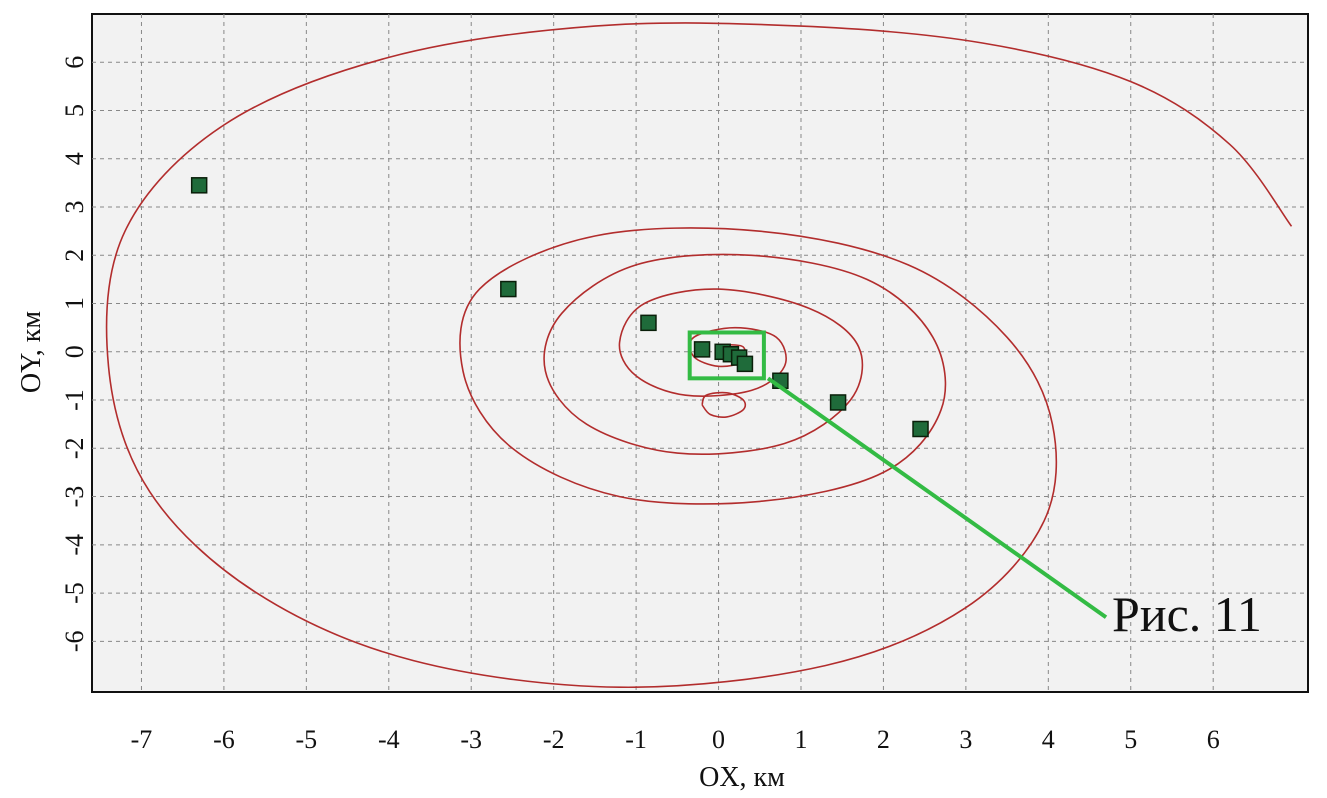  I want to click on annotation-box, so click(726, 355).